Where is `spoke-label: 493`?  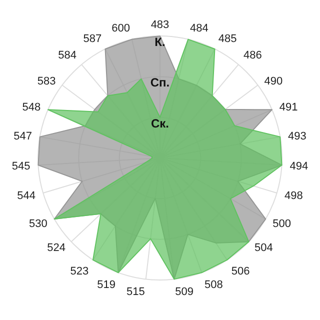
spoke-label: 493 is located at coordinates (297, 136).